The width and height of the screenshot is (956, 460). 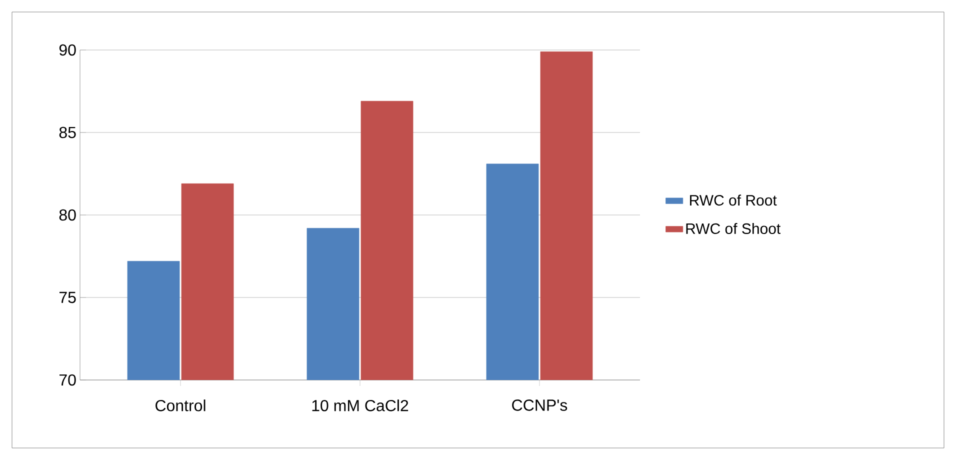 What do you see at coordinates (67, 380) in the screenshot?
I see `y-tick-label: 70` at bounding box center [67, 380].